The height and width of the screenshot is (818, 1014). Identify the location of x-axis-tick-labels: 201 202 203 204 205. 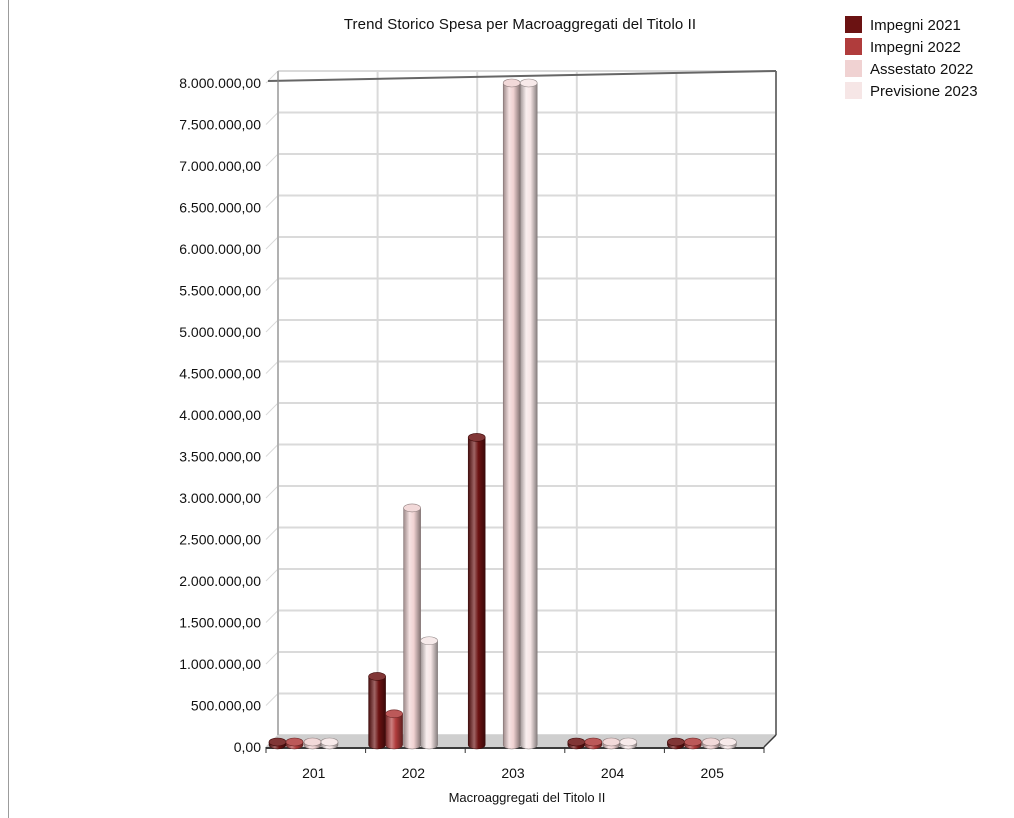
(513, 773).